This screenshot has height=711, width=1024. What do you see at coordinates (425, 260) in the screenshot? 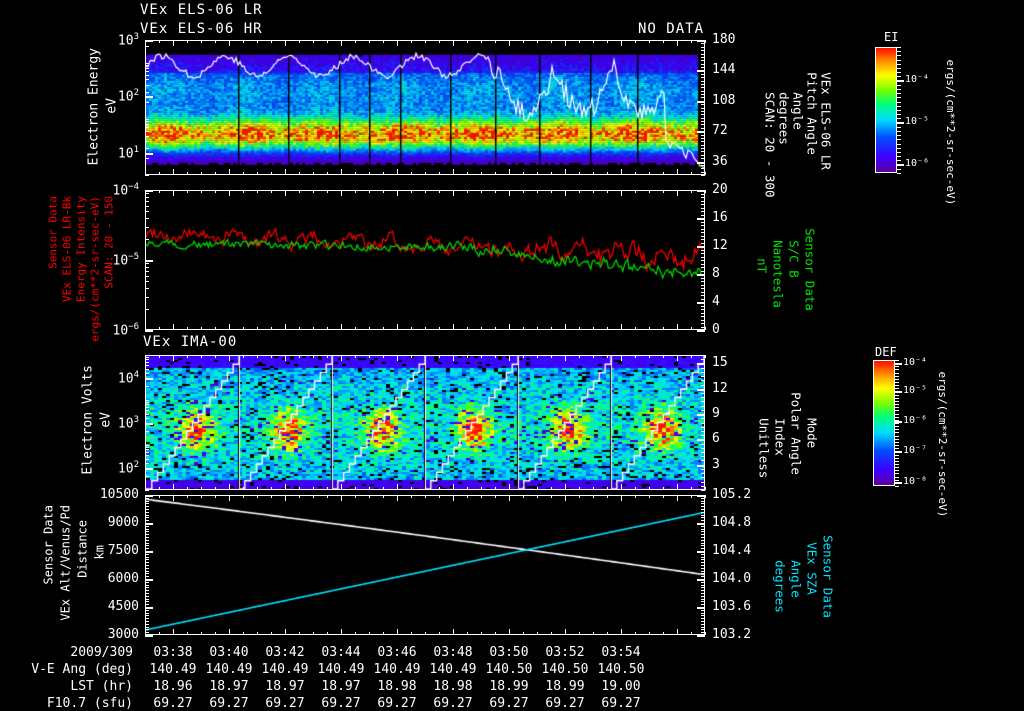
I see `panel2-plot-area` at bounding box center [425, 260].